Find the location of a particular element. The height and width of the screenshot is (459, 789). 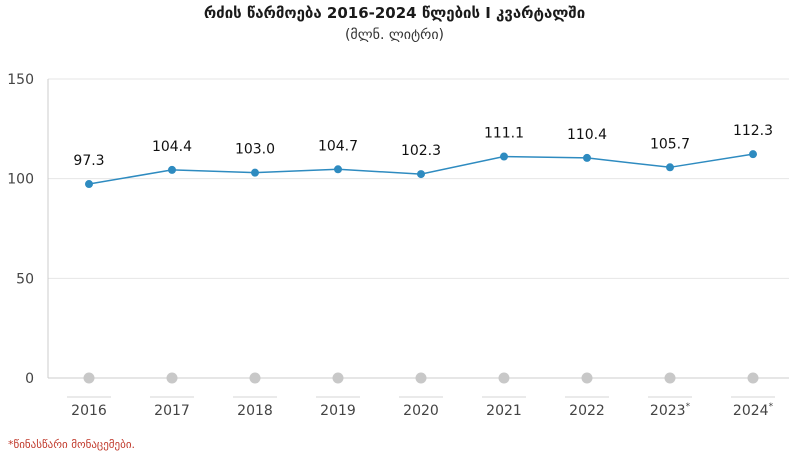

x-tick-label: 2023* is located at coordinates (670, 410).